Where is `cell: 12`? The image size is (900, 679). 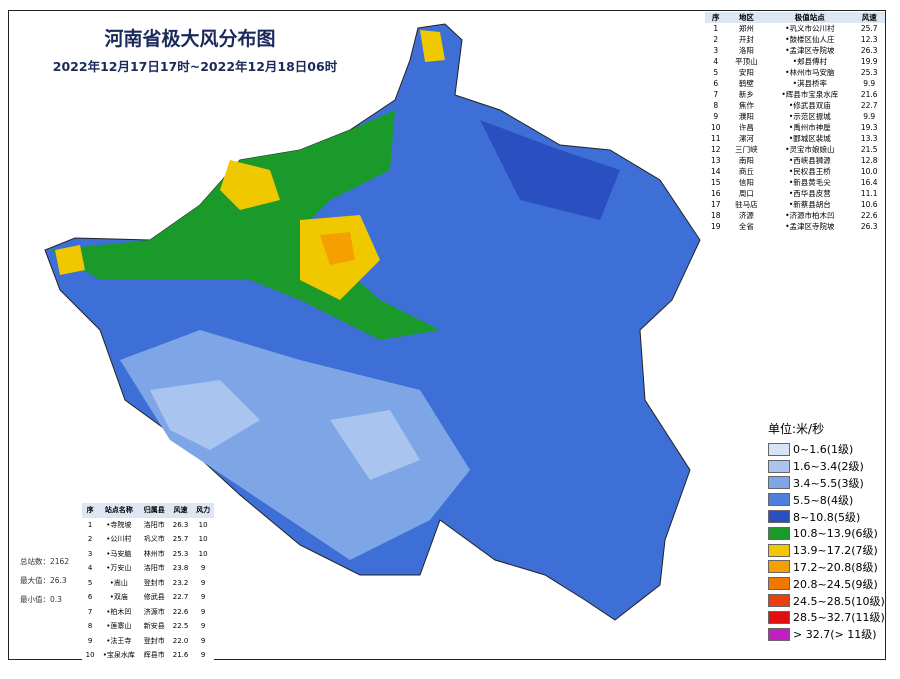 cell: 12 is located at coordinates (716, 149).